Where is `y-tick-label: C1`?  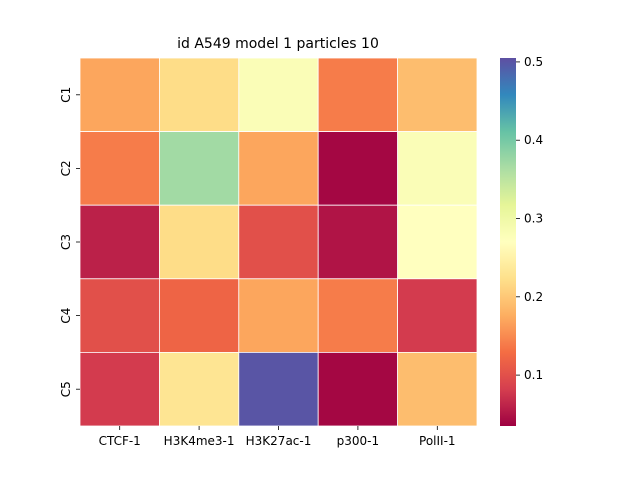
y-tick-label: C1 is located at coordinates (66, 95).